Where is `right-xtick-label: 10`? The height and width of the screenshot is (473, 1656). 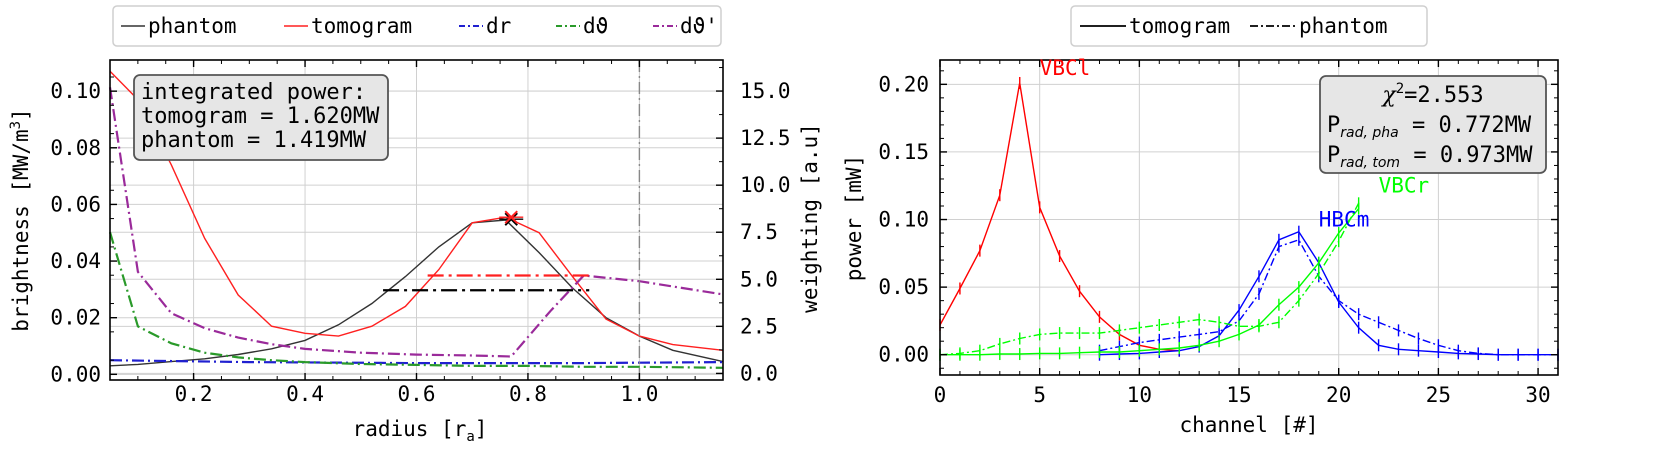 right-xtick-label: 10 is located at coordinates (1139, 395).